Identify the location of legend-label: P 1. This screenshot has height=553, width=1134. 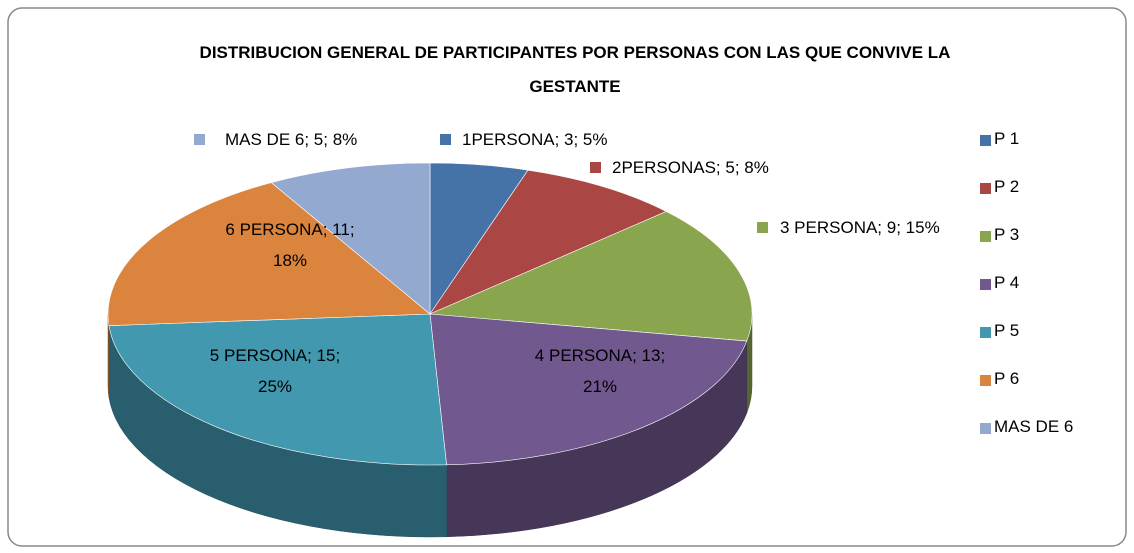
(1007, 138).